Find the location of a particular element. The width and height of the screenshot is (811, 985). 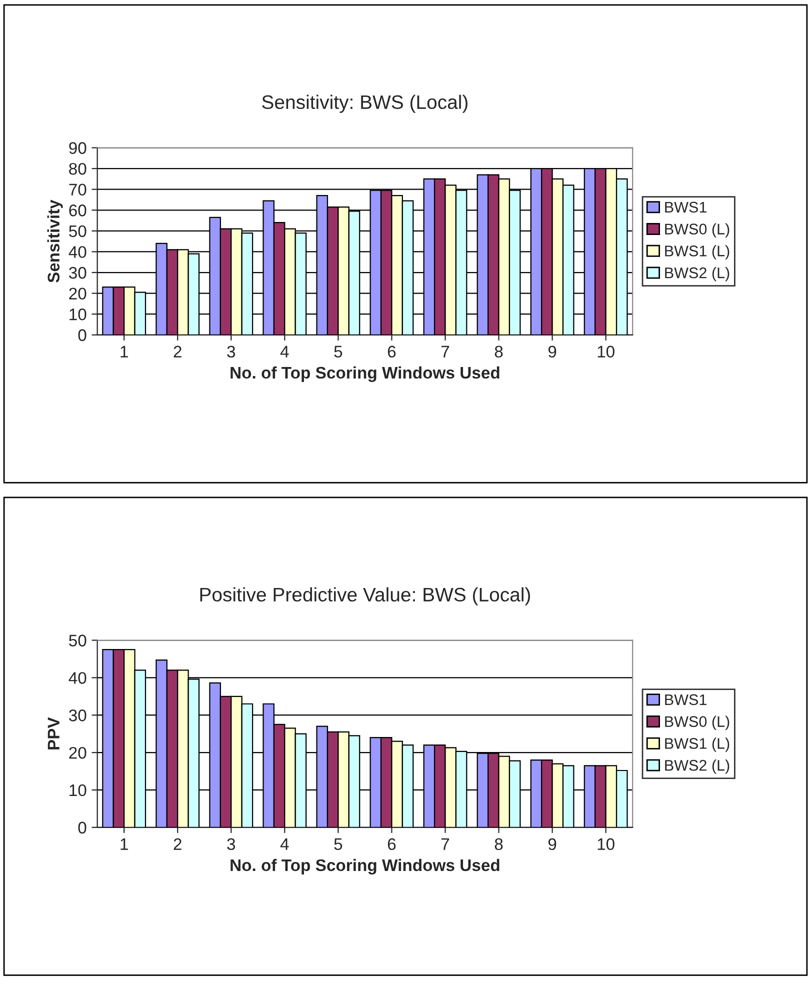

chart-title: Sensitivity: BWS (Local) is located at coordinates (365, 103).